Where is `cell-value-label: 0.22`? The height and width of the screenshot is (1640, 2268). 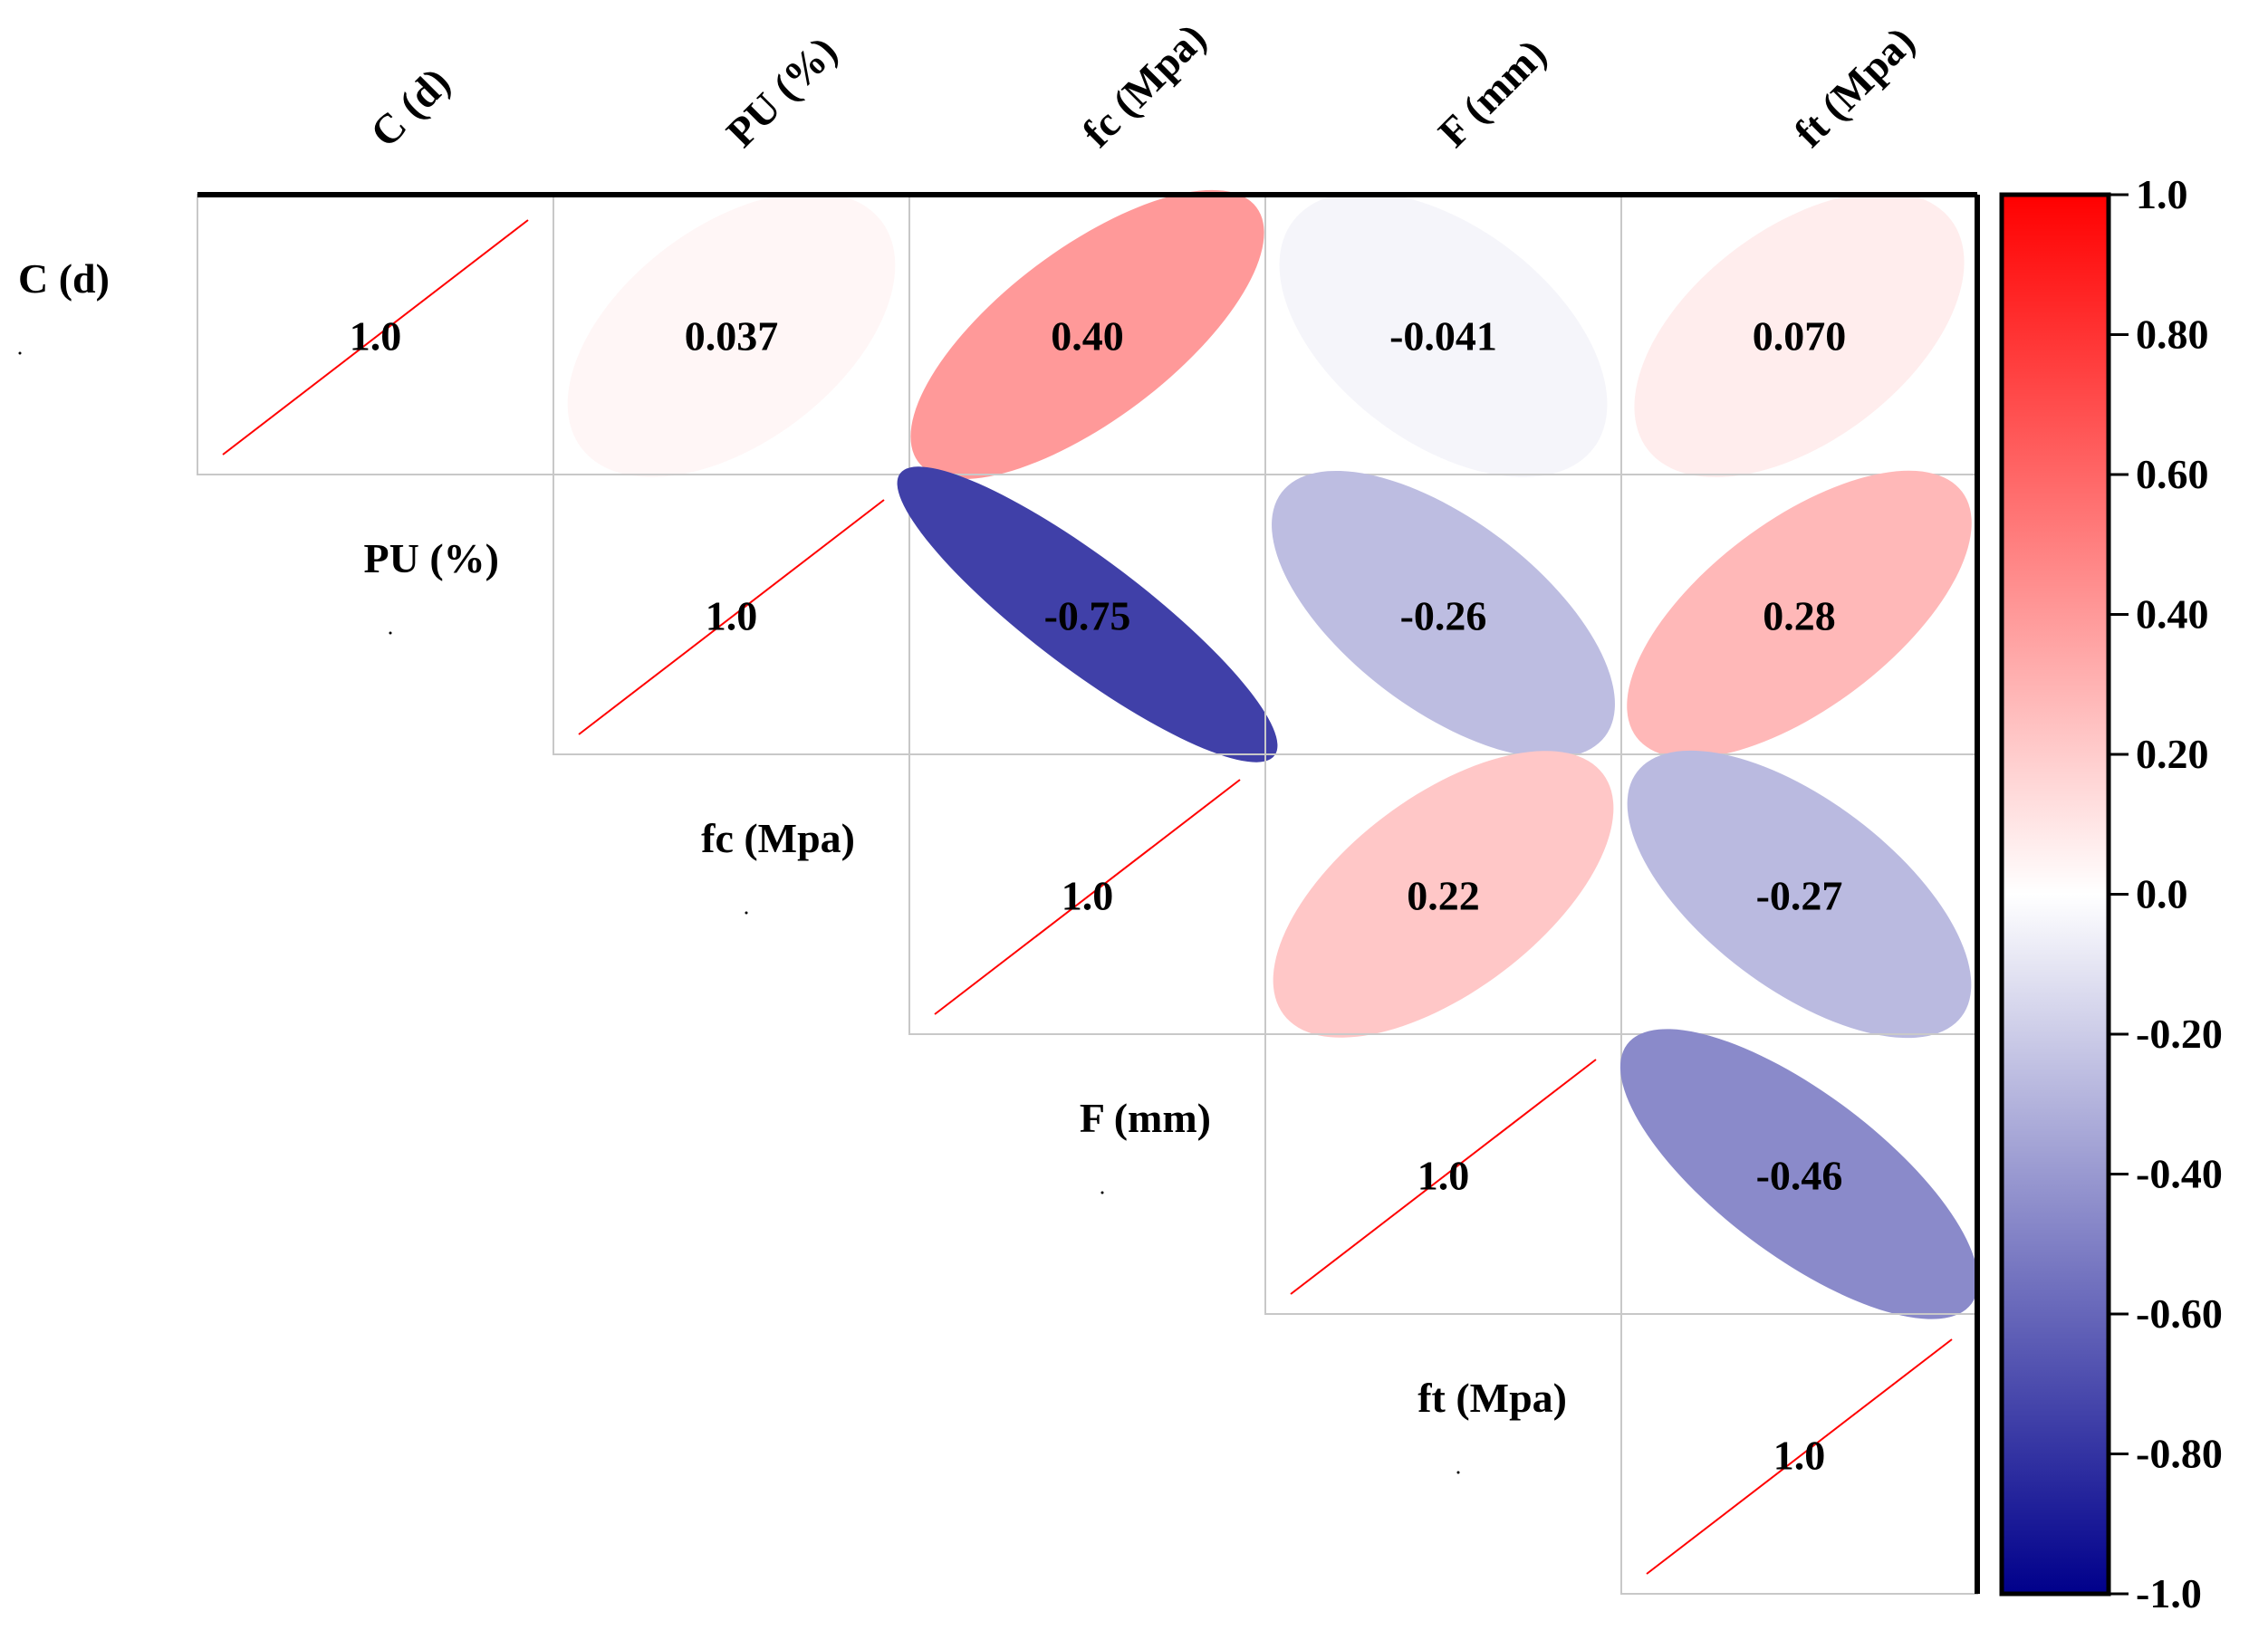 cell-value-label: 0.22 is located at coordinates (1444, 896).